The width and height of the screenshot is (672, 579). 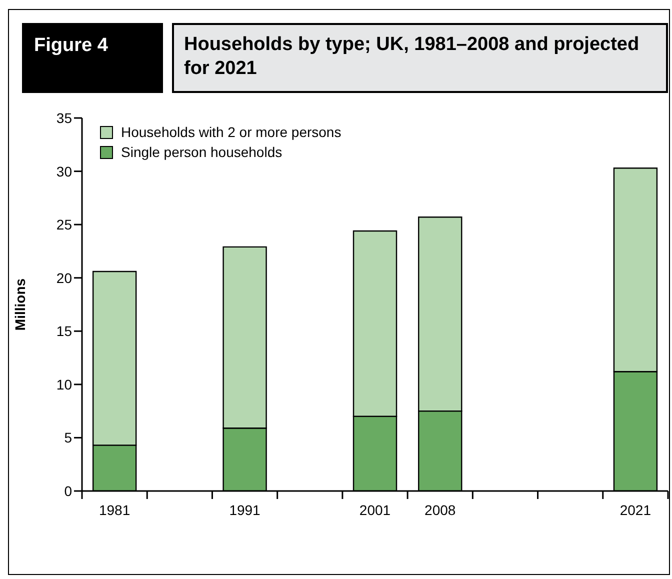 What do you see at coordinates (636, 510) in the screenshot?
I see `x-tick-label: 2021` at bounding box center [636, 510].